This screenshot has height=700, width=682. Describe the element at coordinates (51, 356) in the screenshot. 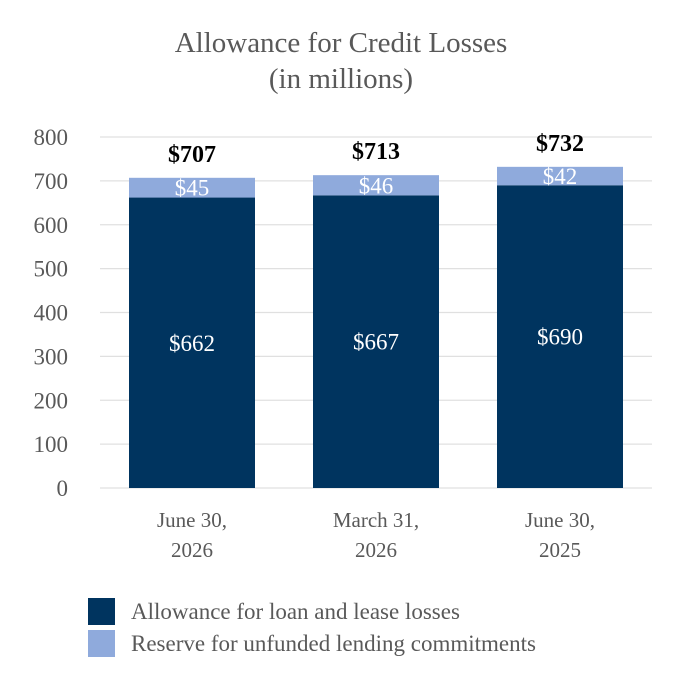

I see `y-tick-label: 300` at that location.